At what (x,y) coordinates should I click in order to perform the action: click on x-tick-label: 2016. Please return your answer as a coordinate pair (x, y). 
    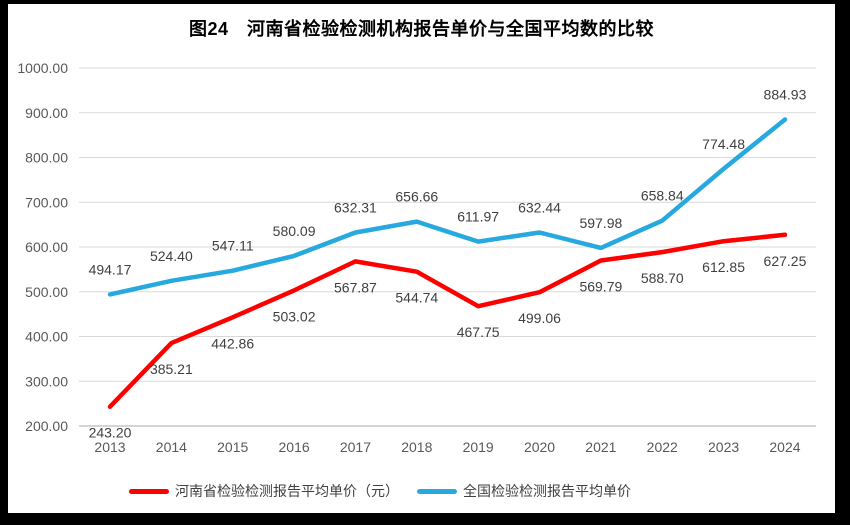
    Looking at the image, I should click on (294, 447).